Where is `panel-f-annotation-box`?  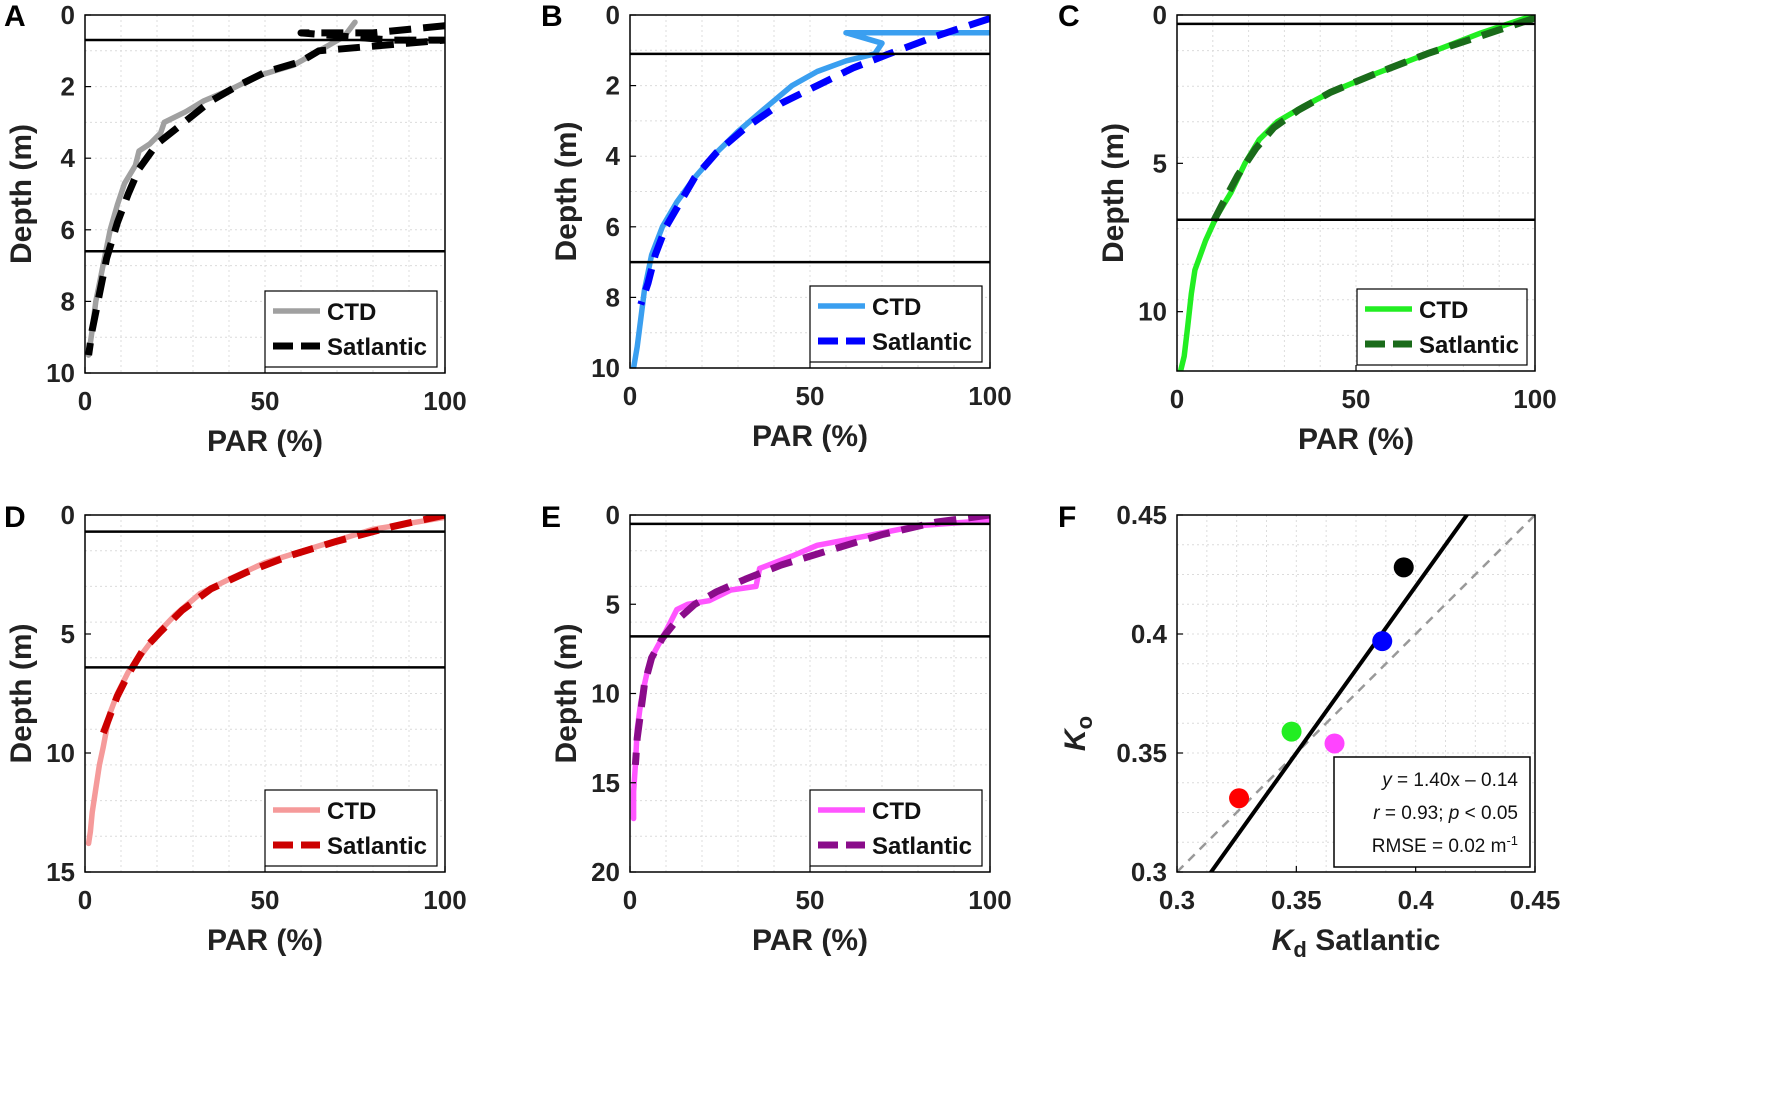 panel-f-annotation-box is located at coordinates (1432, 812).